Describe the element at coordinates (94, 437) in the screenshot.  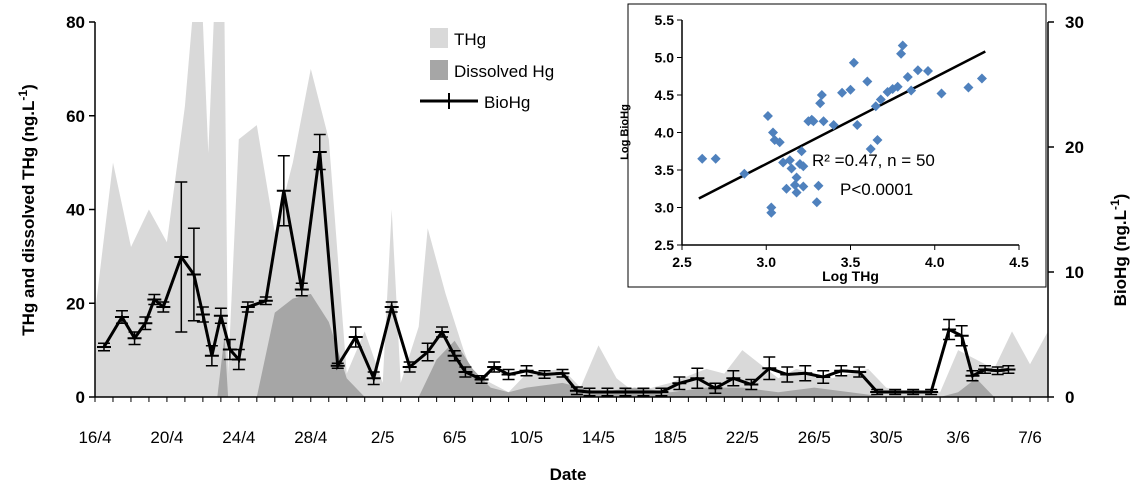
I see `x-tick-label: 16/4` at that location.